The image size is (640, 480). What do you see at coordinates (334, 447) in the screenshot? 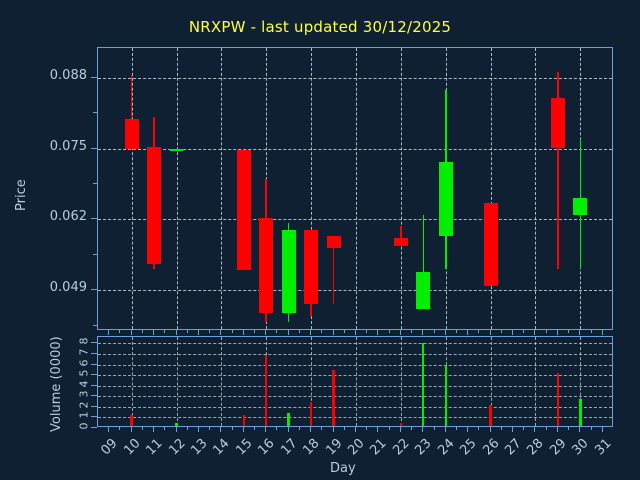
I see `day-tick-label: 19` at bounding box center [334, 447].